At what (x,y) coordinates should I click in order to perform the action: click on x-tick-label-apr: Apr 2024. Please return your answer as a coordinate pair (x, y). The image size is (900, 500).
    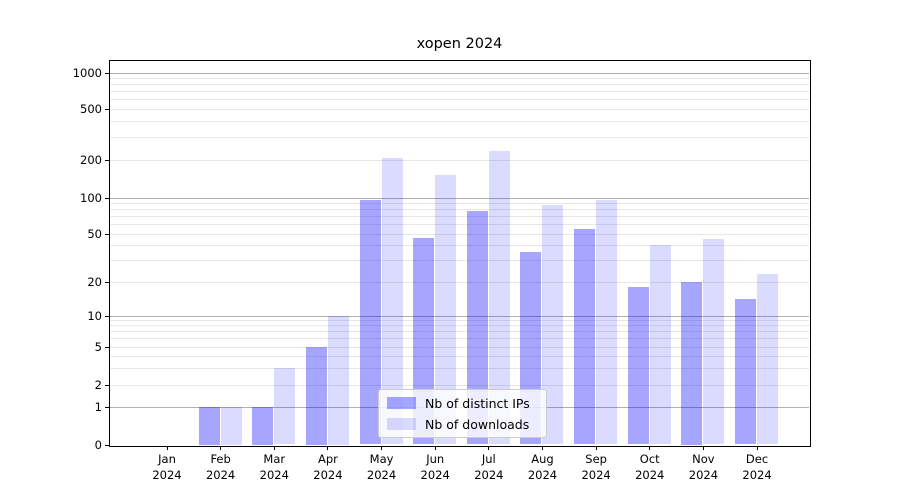
    Looking at the image, I should click on (328, 467).